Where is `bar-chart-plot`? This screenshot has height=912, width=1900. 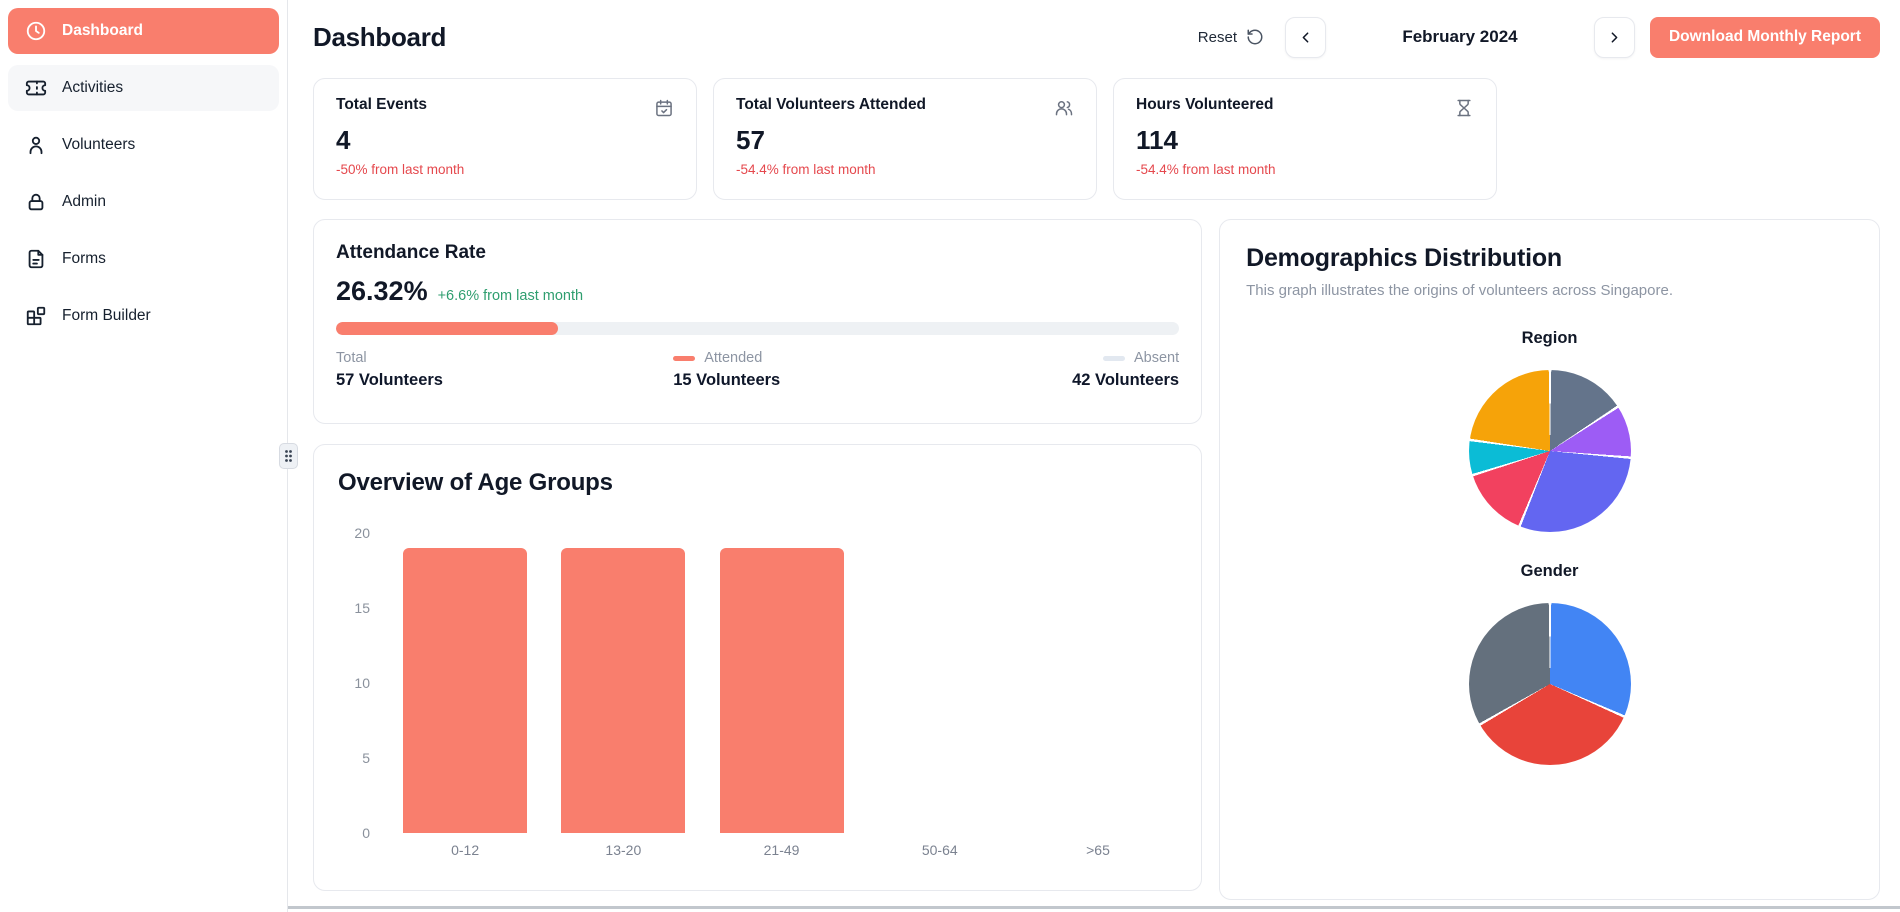
bar-chart-plot is located at coordinates (781, 683).